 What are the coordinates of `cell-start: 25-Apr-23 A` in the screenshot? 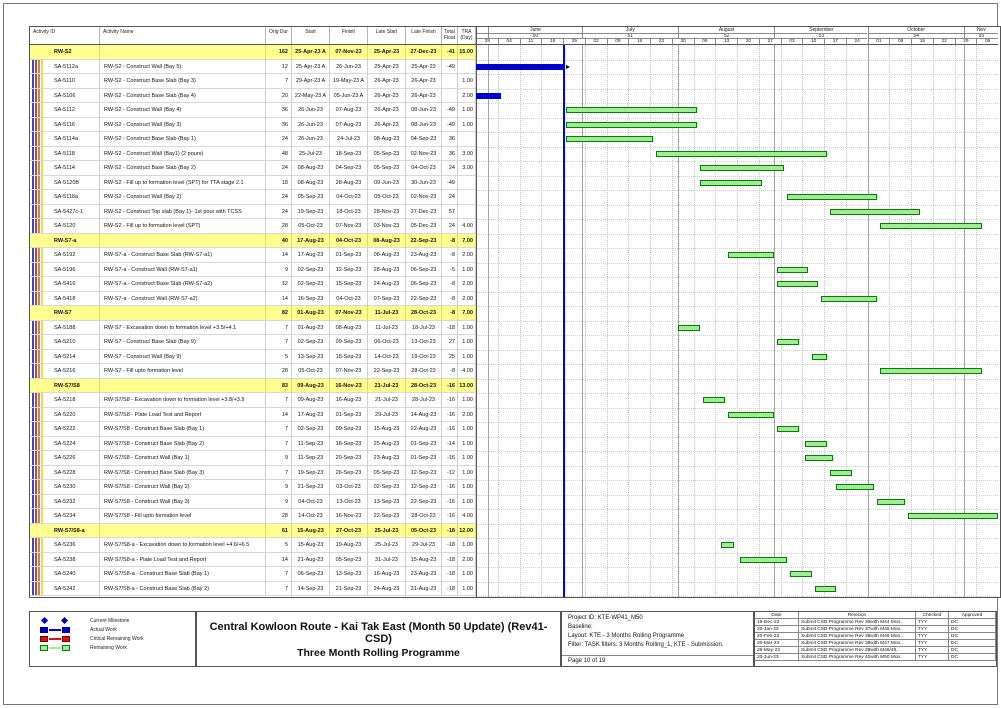 It's located at (311, 66).